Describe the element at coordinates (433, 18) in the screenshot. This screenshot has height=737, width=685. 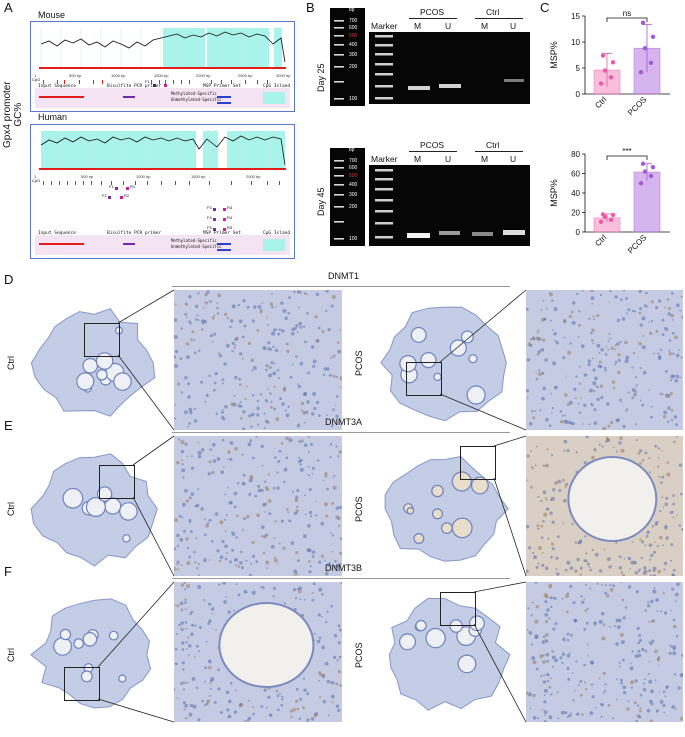
I see `b1-group-pcos-line` at that location.